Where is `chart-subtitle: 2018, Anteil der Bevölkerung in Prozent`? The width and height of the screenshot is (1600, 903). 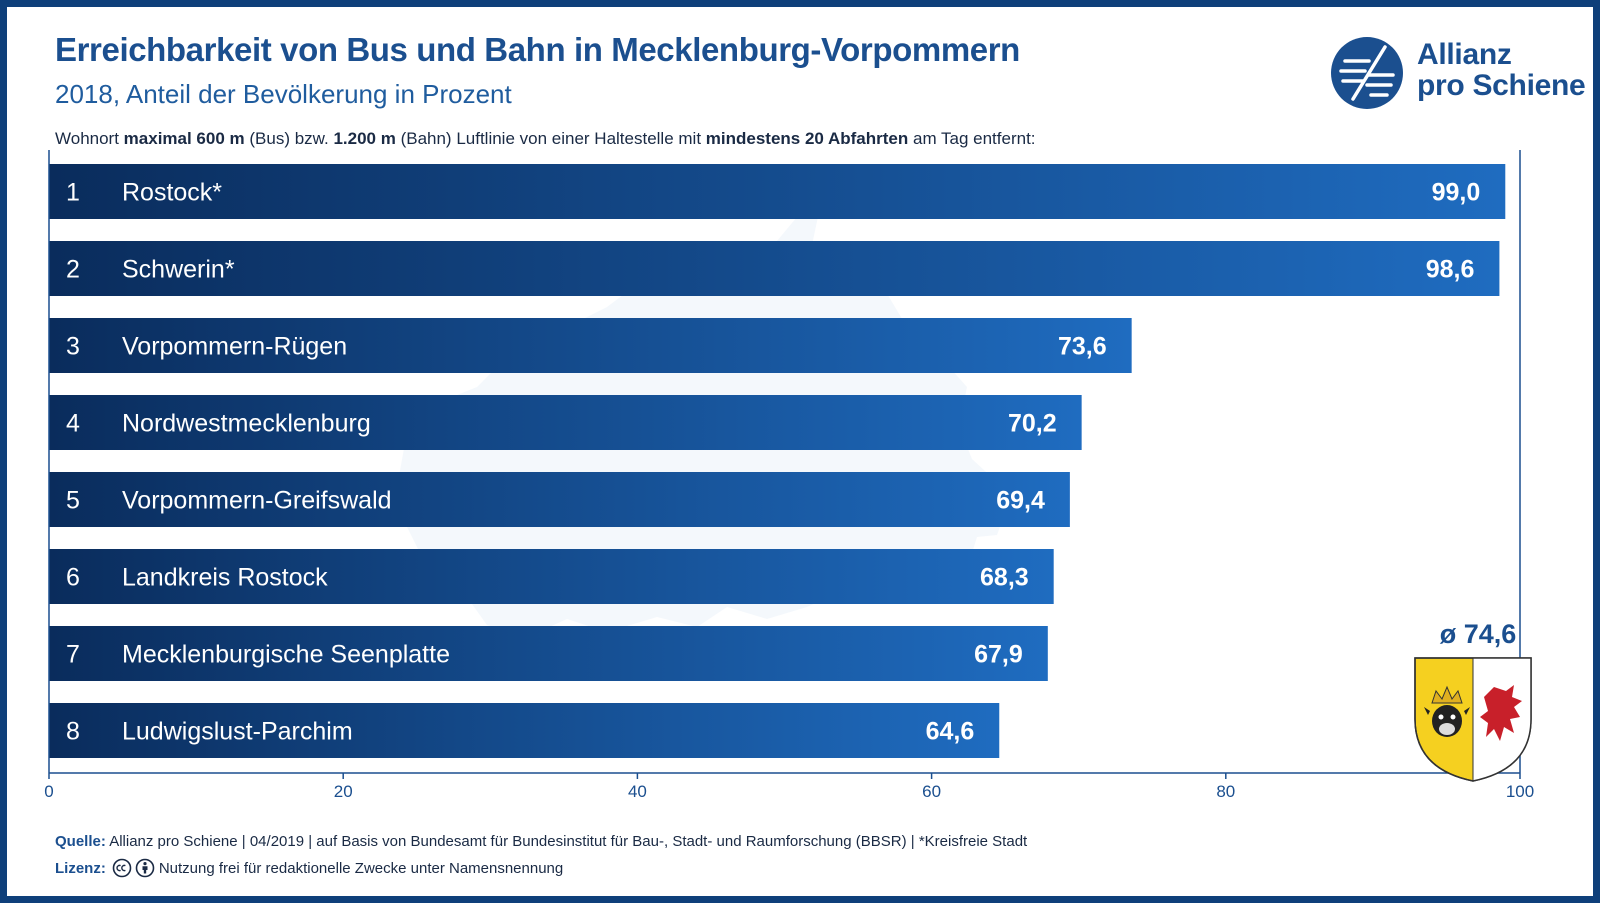
chart-subtitle: 2018, Anteil der Bevölkerung in Prozent is located at coordinates (283, 94).